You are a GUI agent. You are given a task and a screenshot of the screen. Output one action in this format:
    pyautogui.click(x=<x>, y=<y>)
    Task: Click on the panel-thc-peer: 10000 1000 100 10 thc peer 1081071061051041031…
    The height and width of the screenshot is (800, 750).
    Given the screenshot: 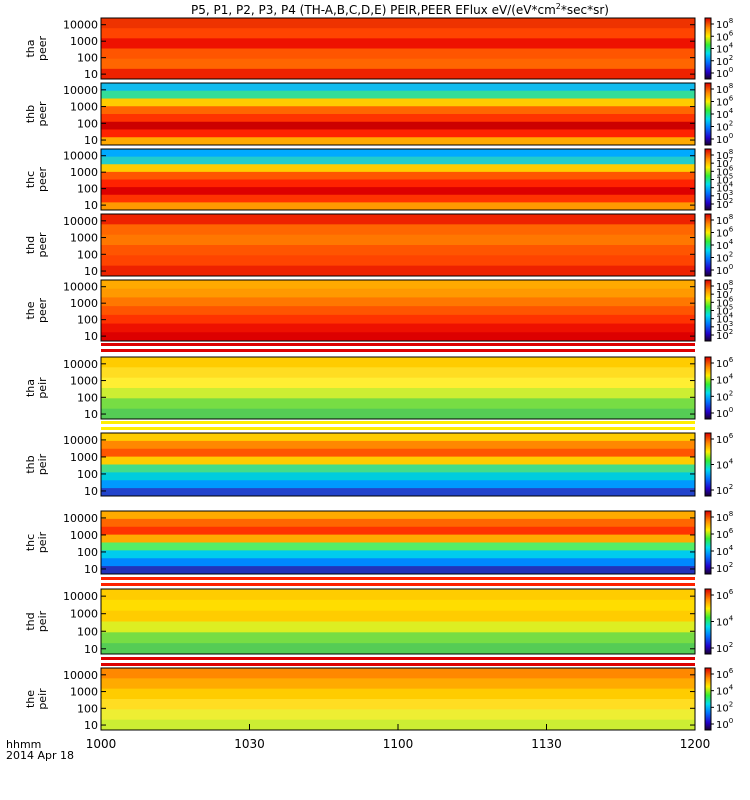 What is the action you would take?
    pyautogui.click(x=379, y=180)
    